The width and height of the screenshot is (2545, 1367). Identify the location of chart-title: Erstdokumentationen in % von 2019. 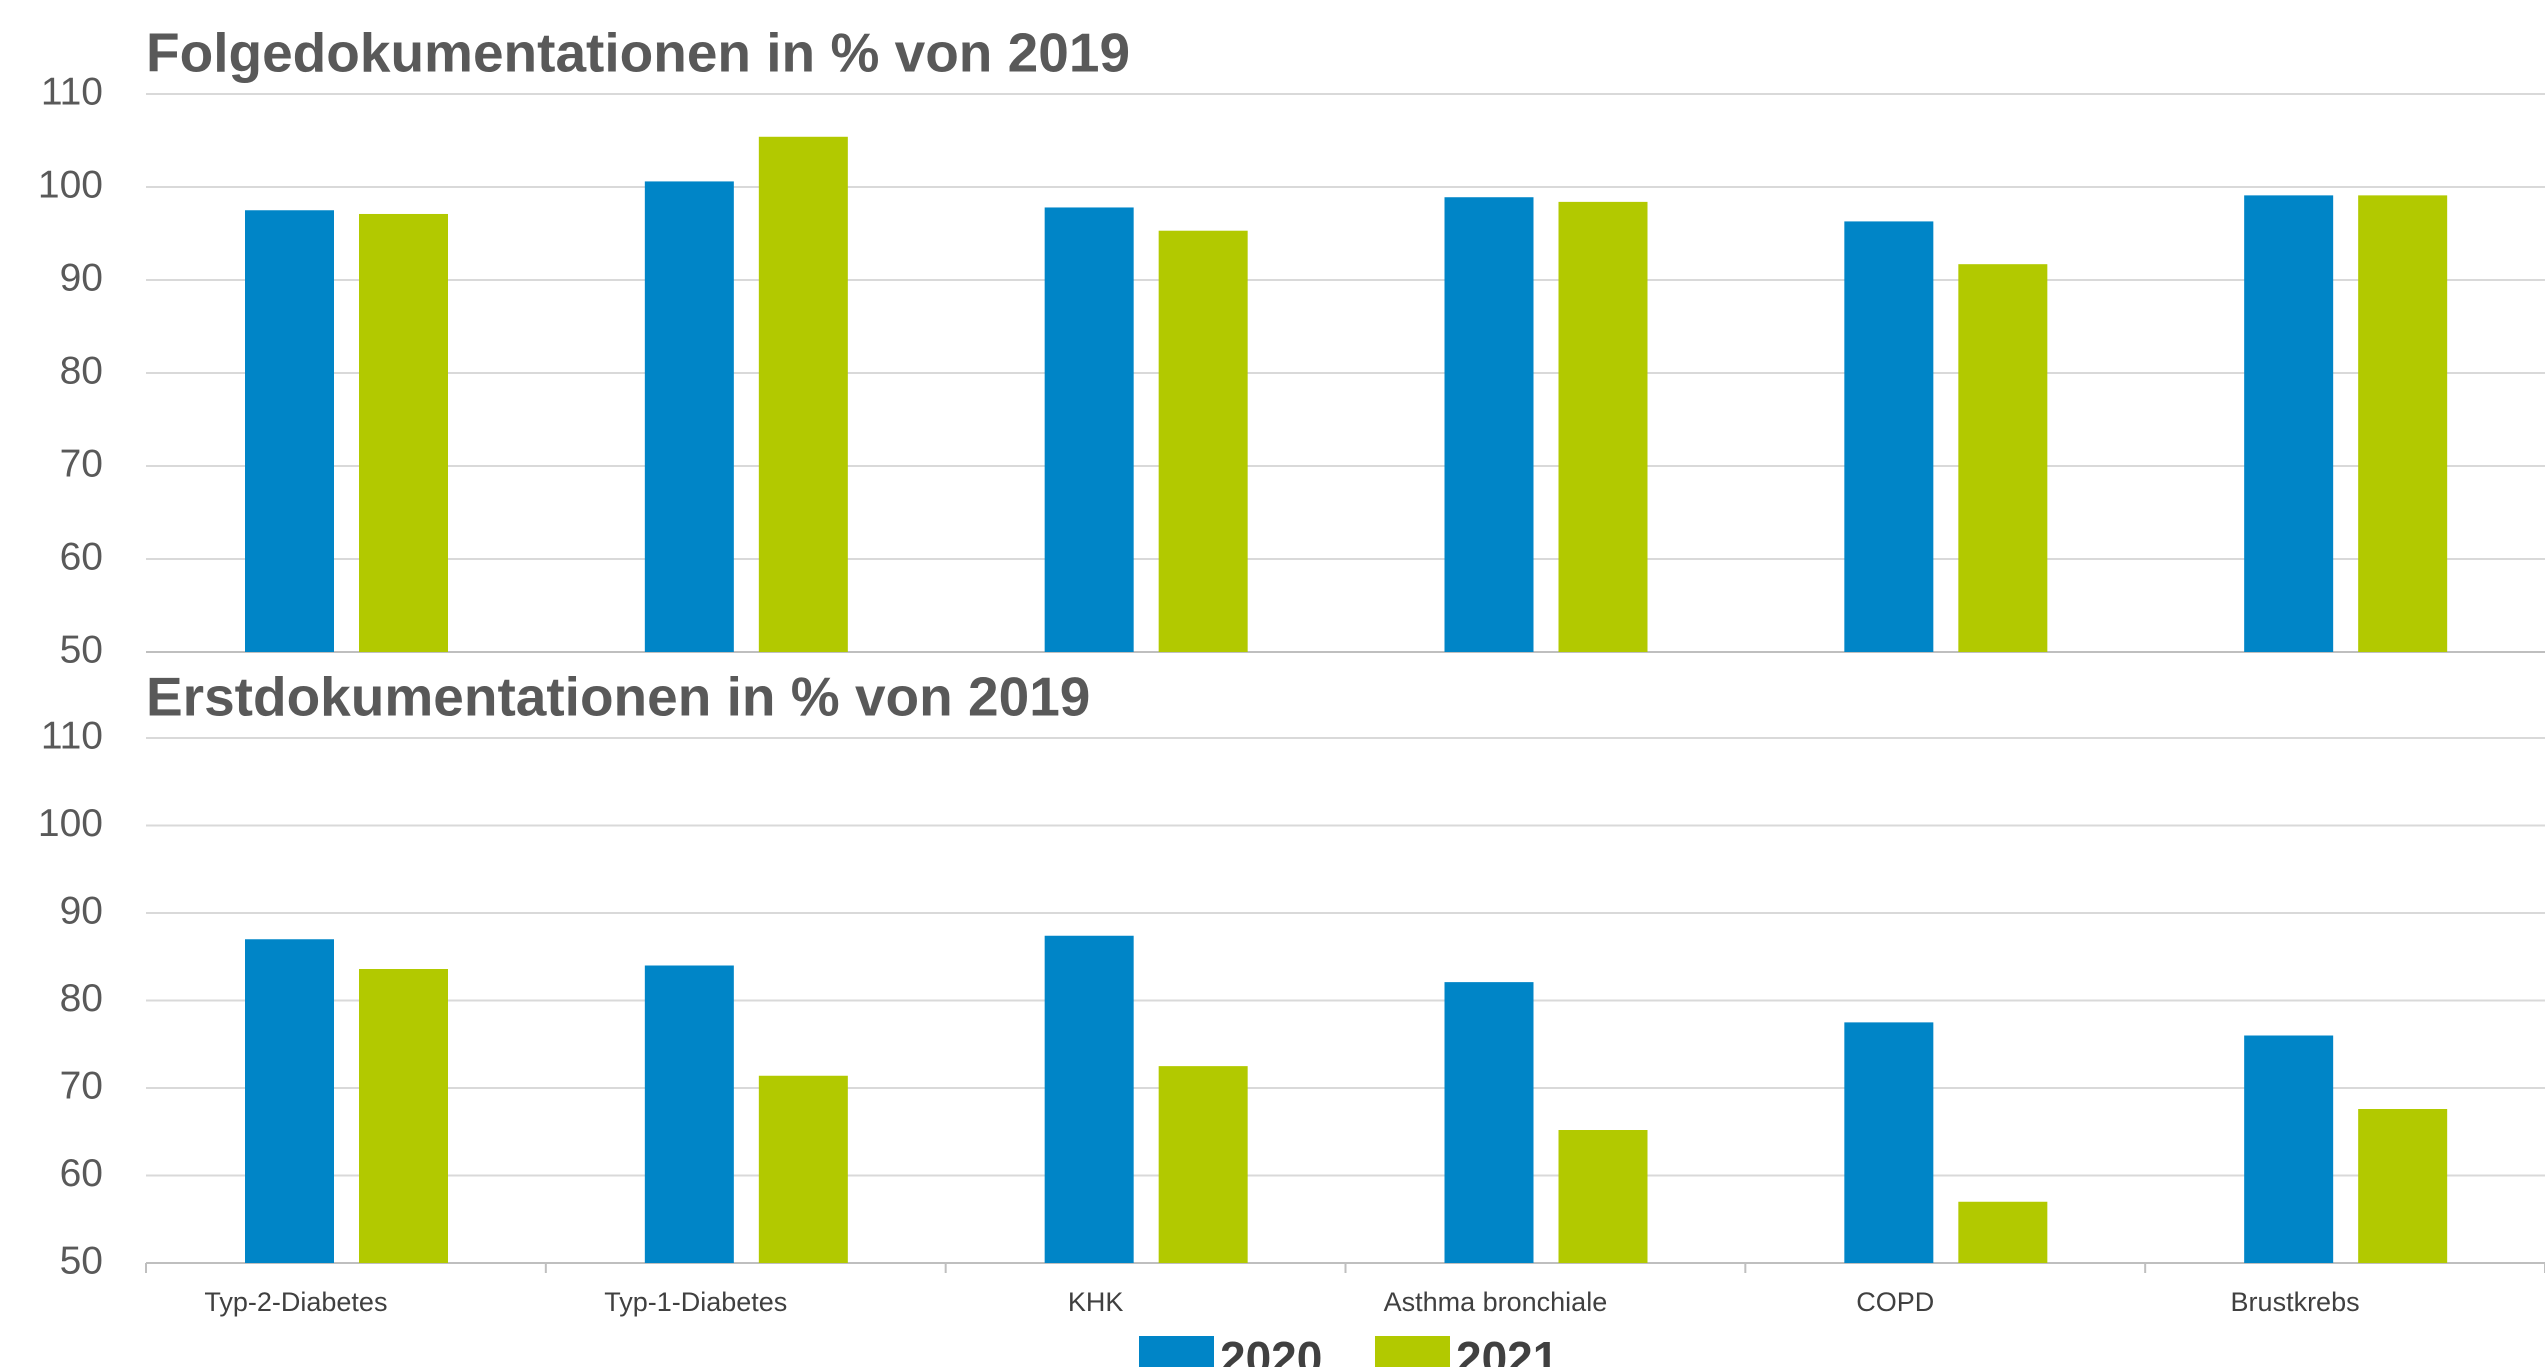
(618, 697).